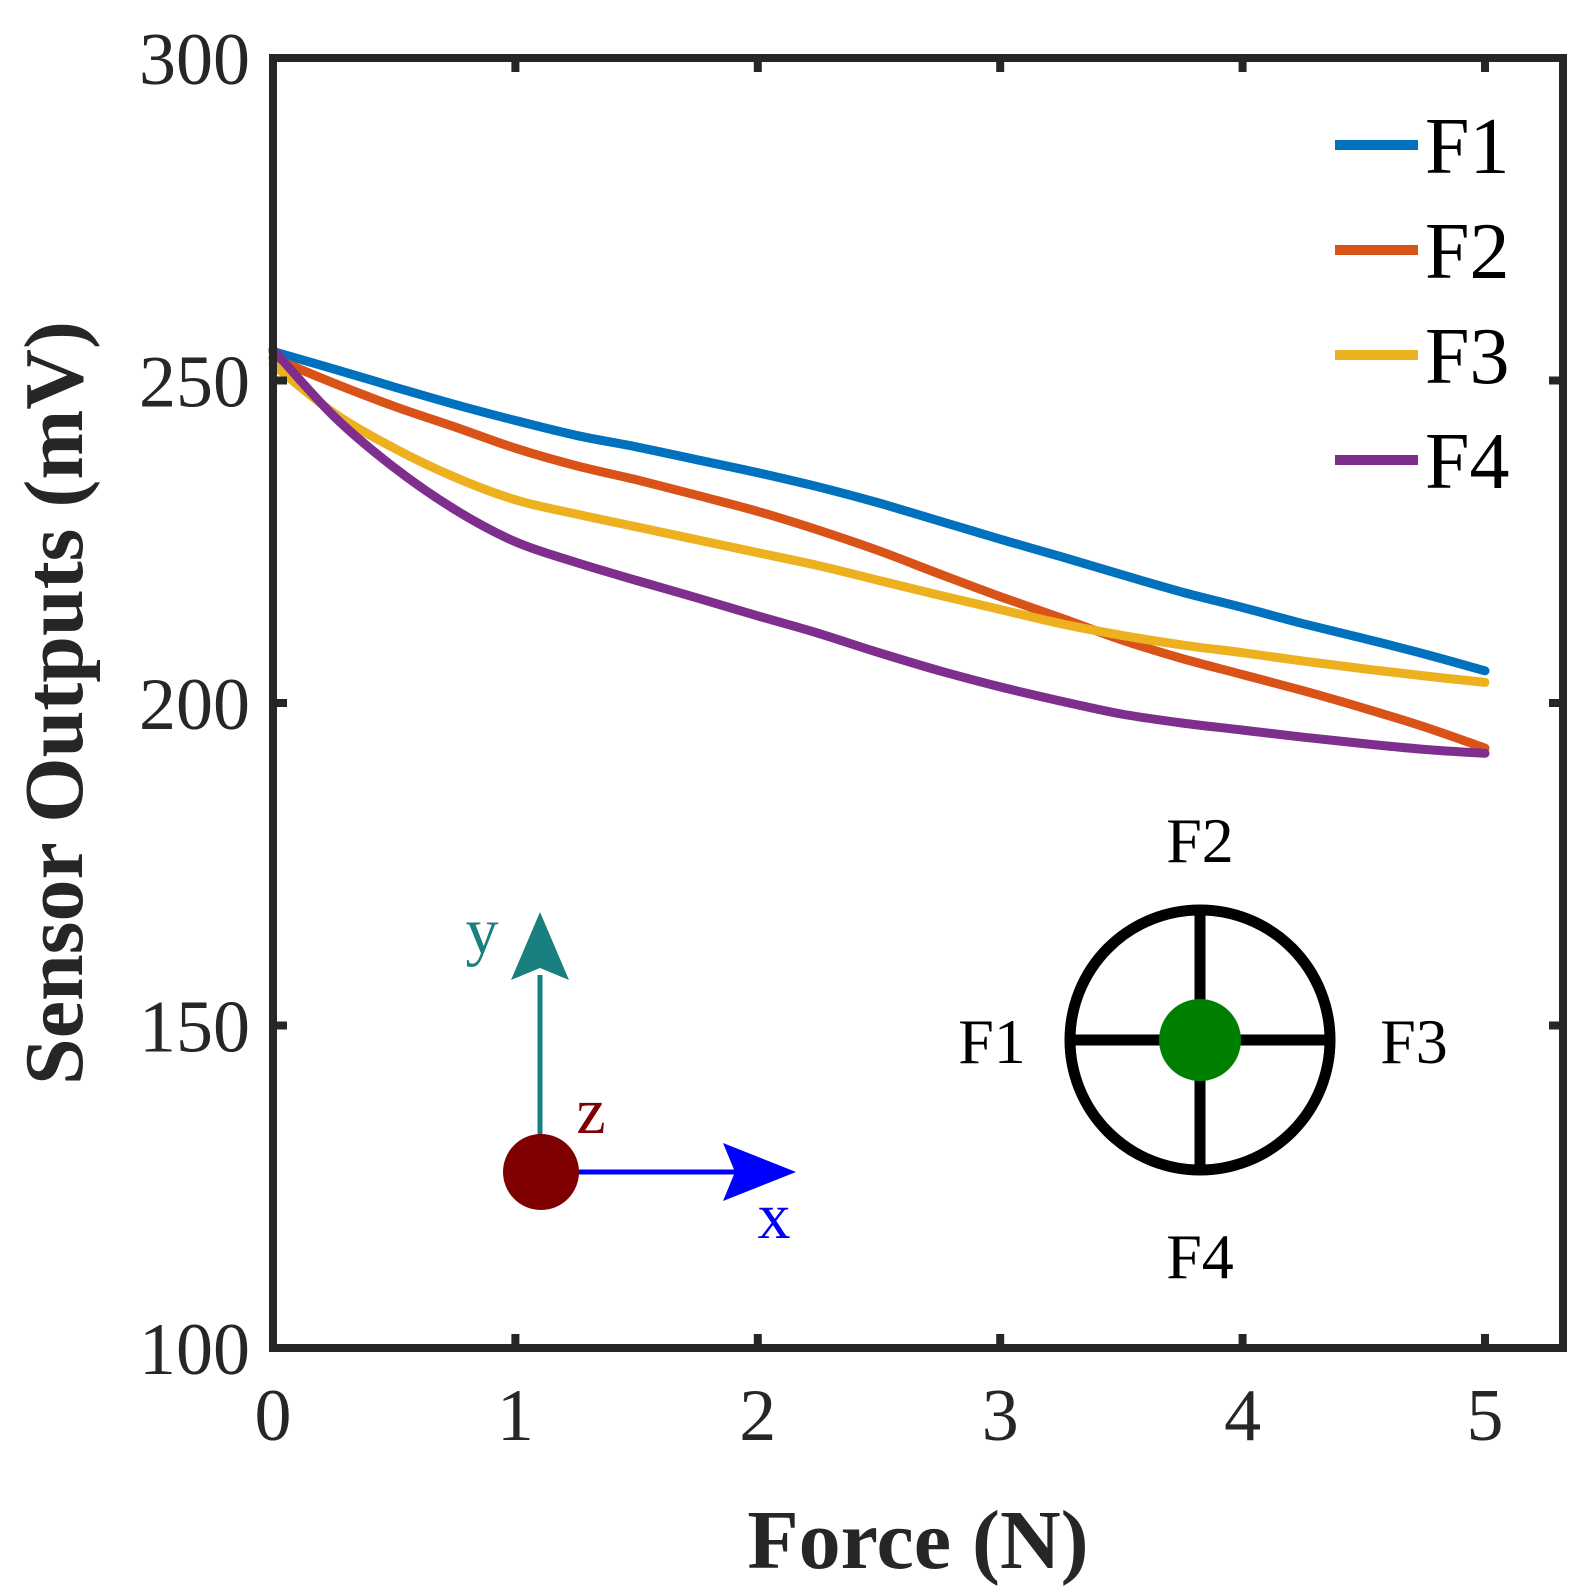  I want to click on y-axis-letter: y, so click(482, 931).